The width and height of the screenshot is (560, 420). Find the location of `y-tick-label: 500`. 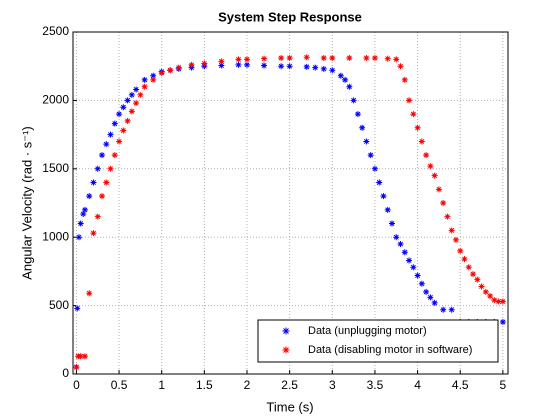

y-tick-label: 500 is located at coordinates (59, 305).